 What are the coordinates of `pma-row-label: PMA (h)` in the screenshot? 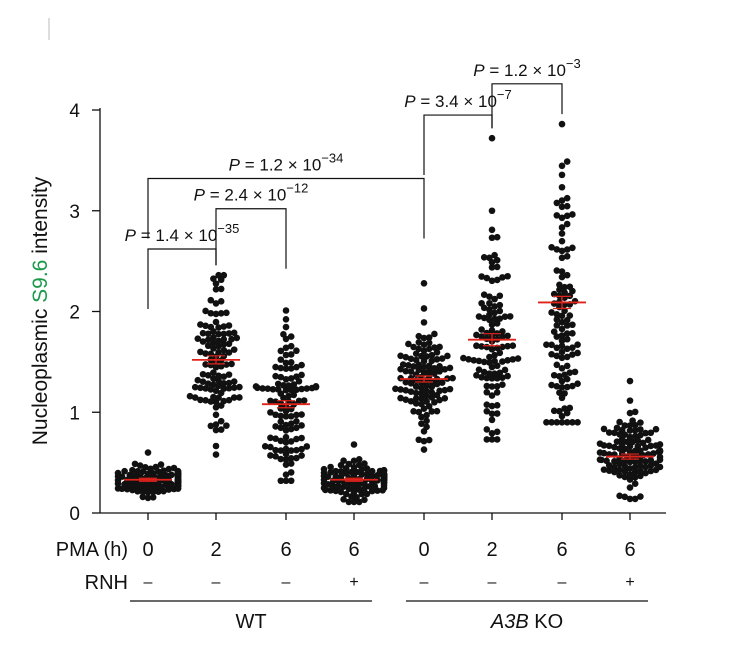 It's located at (92, 550).